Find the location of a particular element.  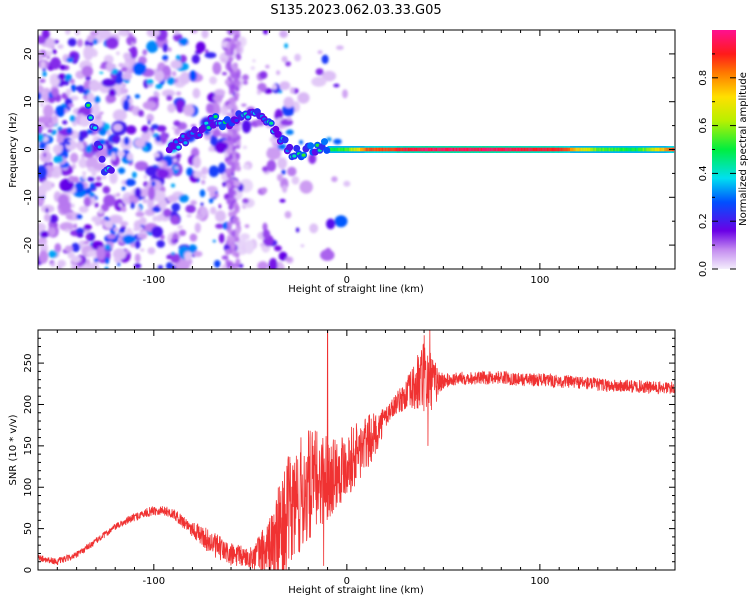

figure-title: S135.2023.062.03.33.G05 is located at coordinates (355, 10).